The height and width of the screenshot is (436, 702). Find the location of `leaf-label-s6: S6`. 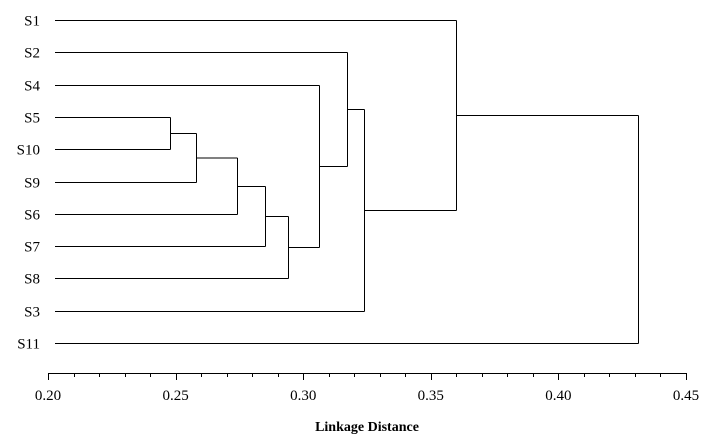

leaf-label-s6: S6 is located at coordinates (32, 216).